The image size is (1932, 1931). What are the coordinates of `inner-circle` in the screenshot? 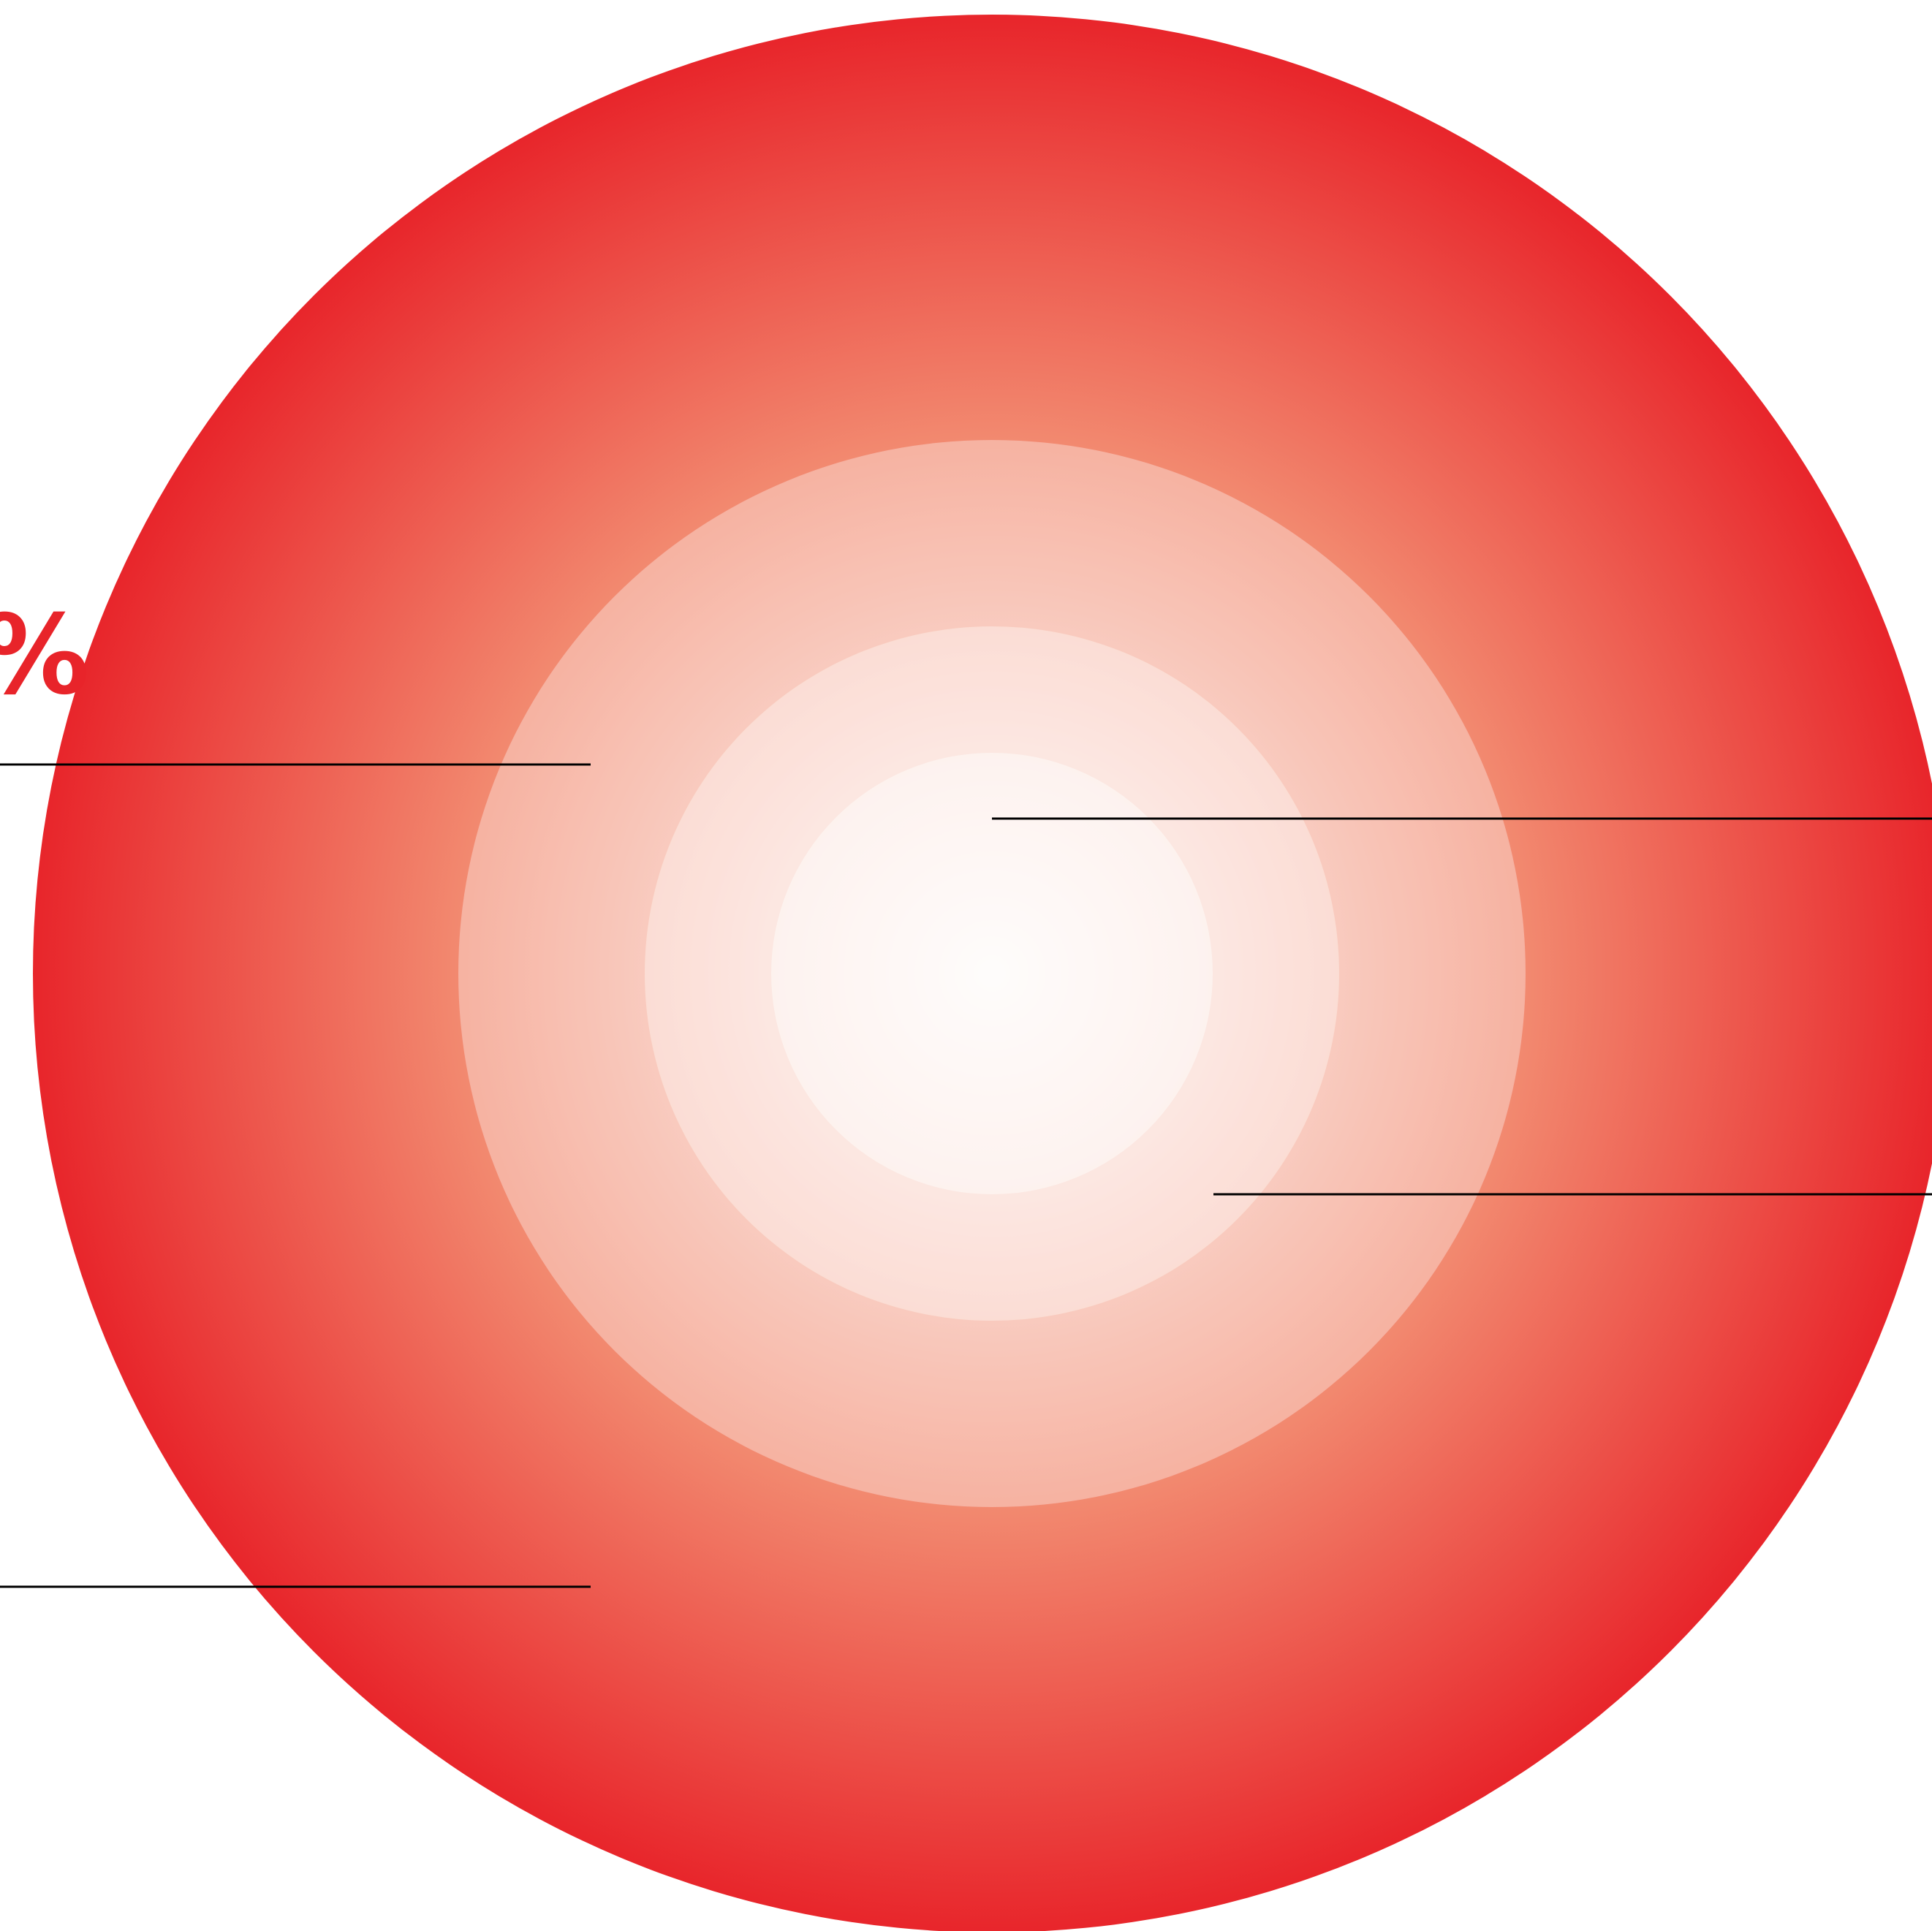 It's located at (992, 973).